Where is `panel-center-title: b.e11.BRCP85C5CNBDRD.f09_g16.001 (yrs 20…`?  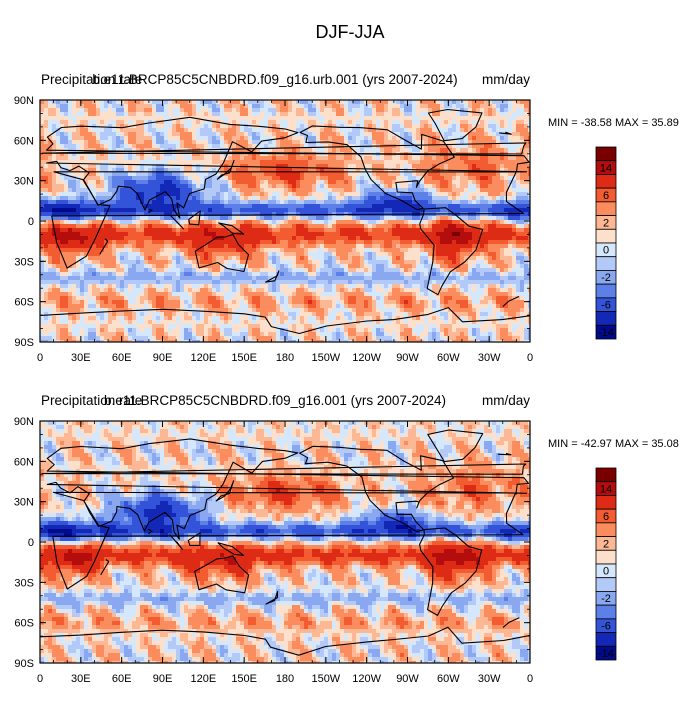 panel-center-title: b.e11.BRCP85C5CNBDRD.f09_g16.001 (yrs 20… is located at coordinates (275, 400).